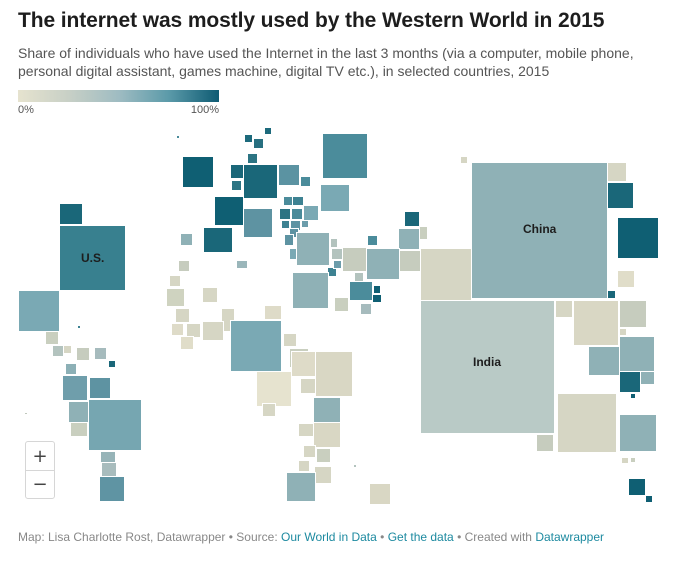  Describe the element at coordinates (92, 258) in the screenshot. I see `country-square-us` at that location.